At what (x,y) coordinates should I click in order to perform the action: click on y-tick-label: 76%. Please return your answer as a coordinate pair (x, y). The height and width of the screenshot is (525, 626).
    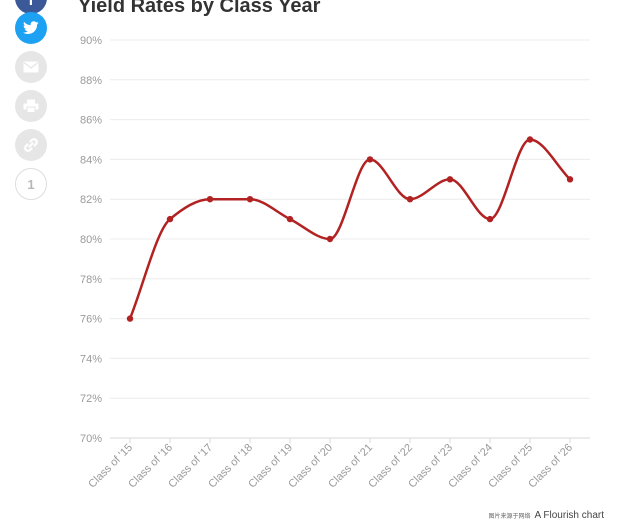
    Looking at the image, I should click on (91, 320).